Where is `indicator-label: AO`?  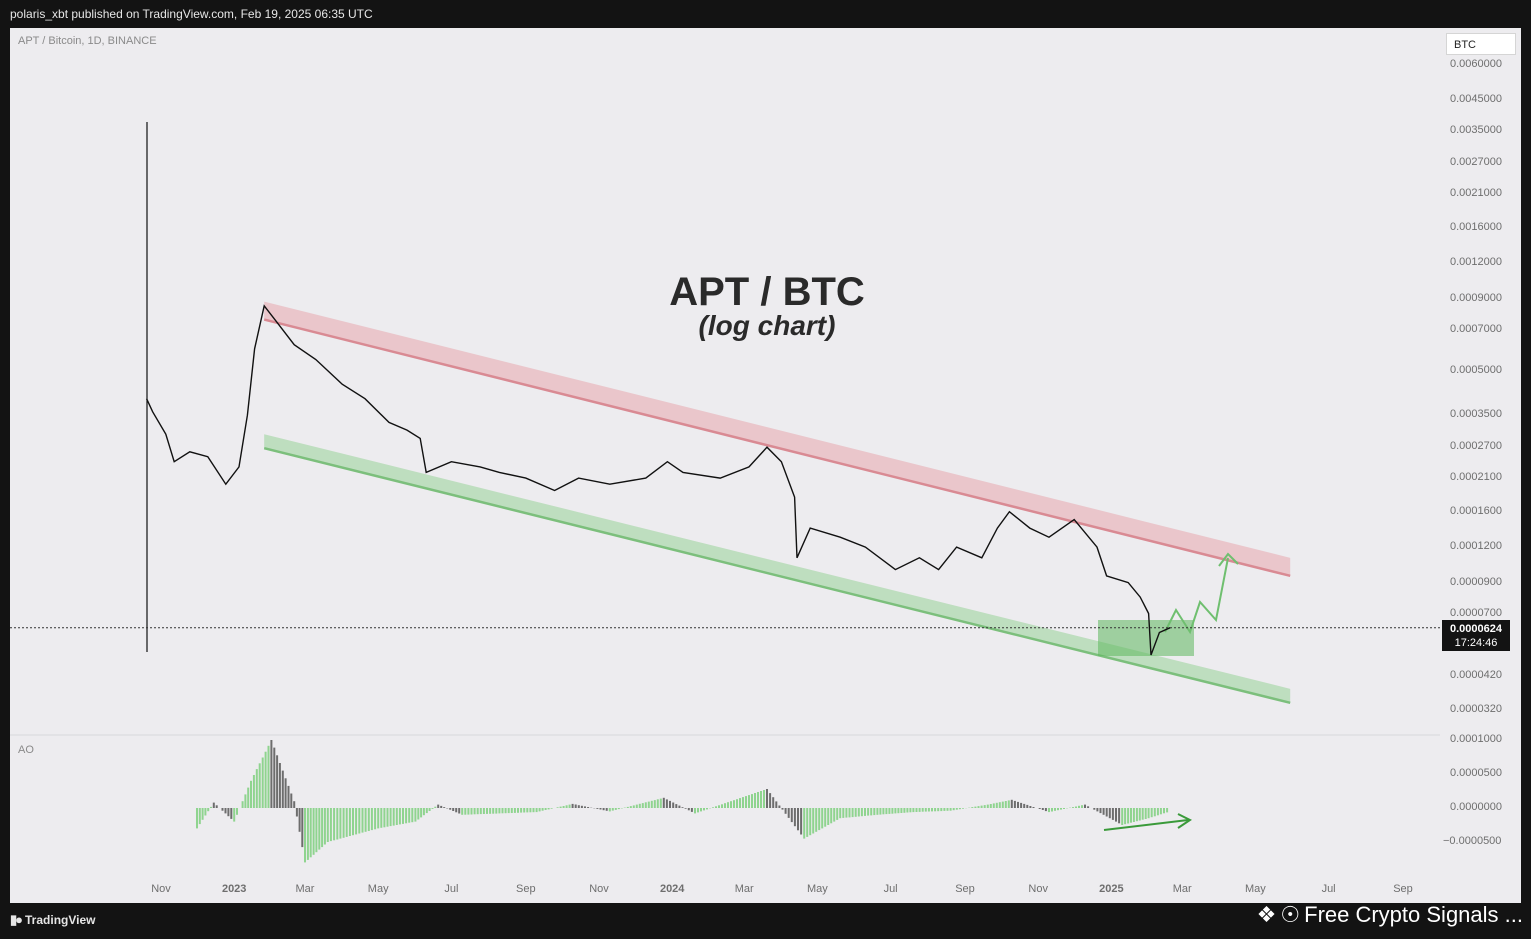 indicator-label: AO is located at coordinates (26, 750).